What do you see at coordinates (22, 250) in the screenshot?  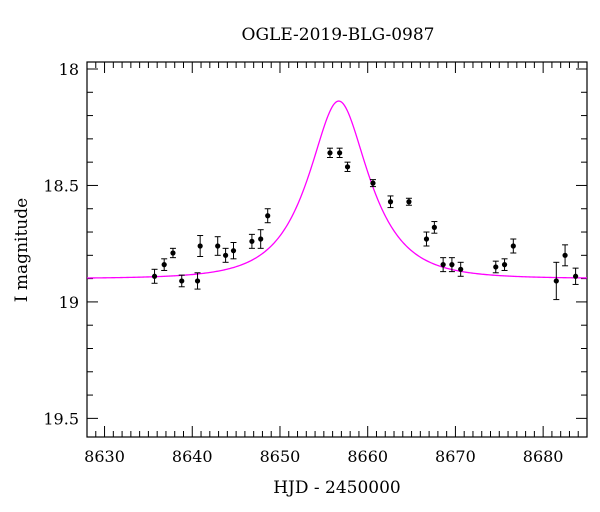 I see `y-axis-label: I magnitude` at bounding box center [22, 250].